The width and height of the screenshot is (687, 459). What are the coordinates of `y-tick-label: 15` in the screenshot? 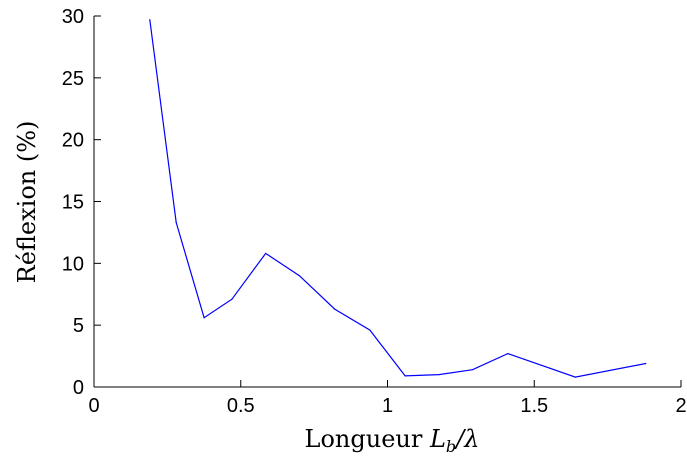 It's located at (73, 203).